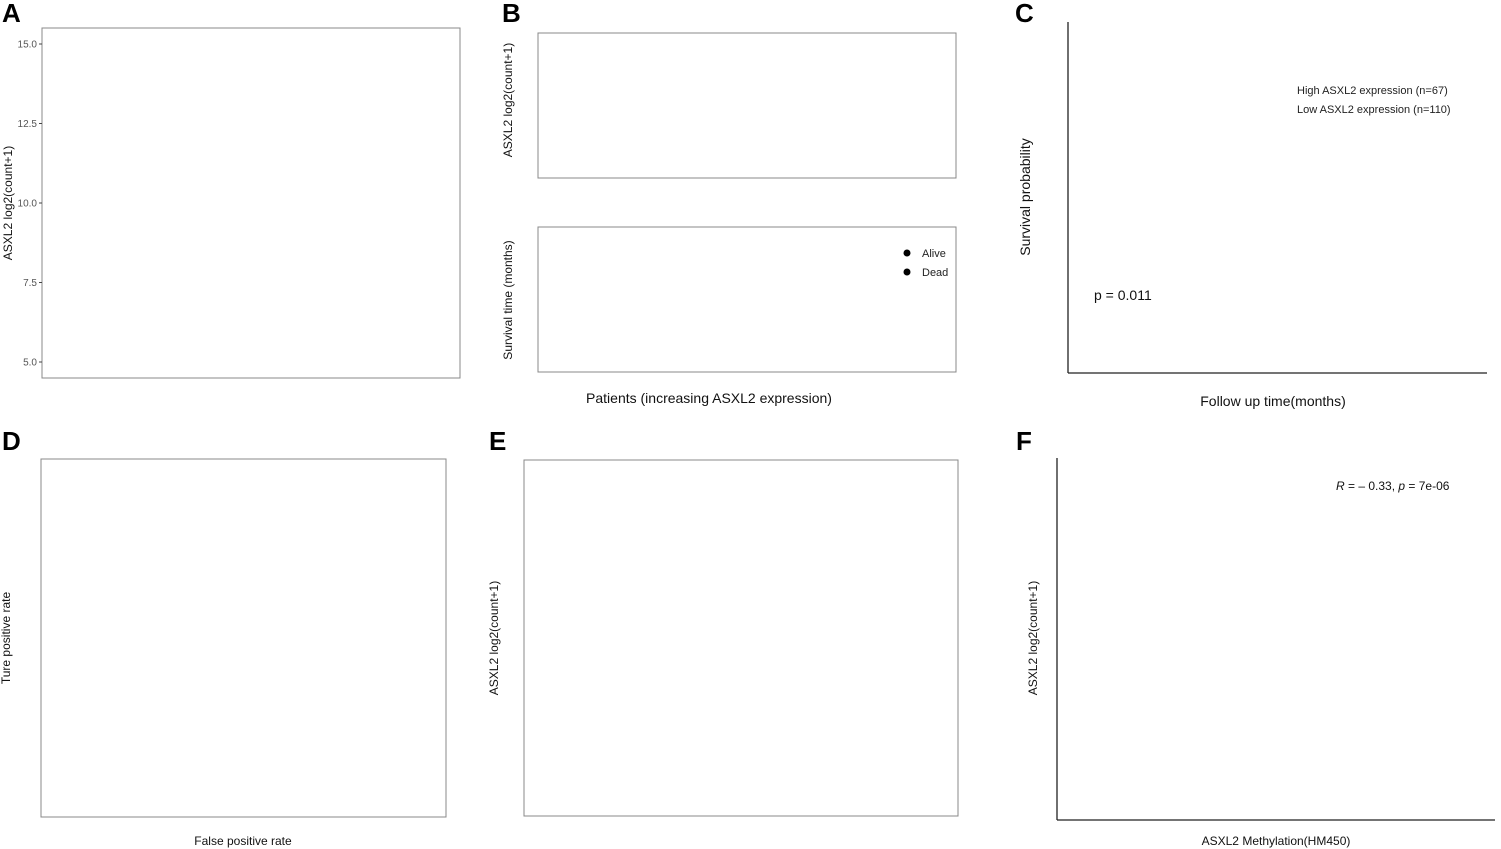 The width and height of the screenshot is (1501, 849). I want to click on panel-d-y-label: Ture positive rate, so click(6, 638).